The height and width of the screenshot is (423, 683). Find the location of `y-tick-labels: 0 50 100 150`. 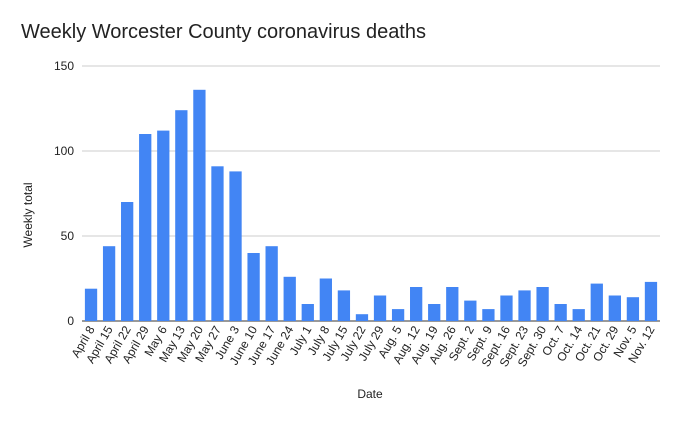

y-tick-labels: 0 50 100 150 is located at coordinates (64, 193).